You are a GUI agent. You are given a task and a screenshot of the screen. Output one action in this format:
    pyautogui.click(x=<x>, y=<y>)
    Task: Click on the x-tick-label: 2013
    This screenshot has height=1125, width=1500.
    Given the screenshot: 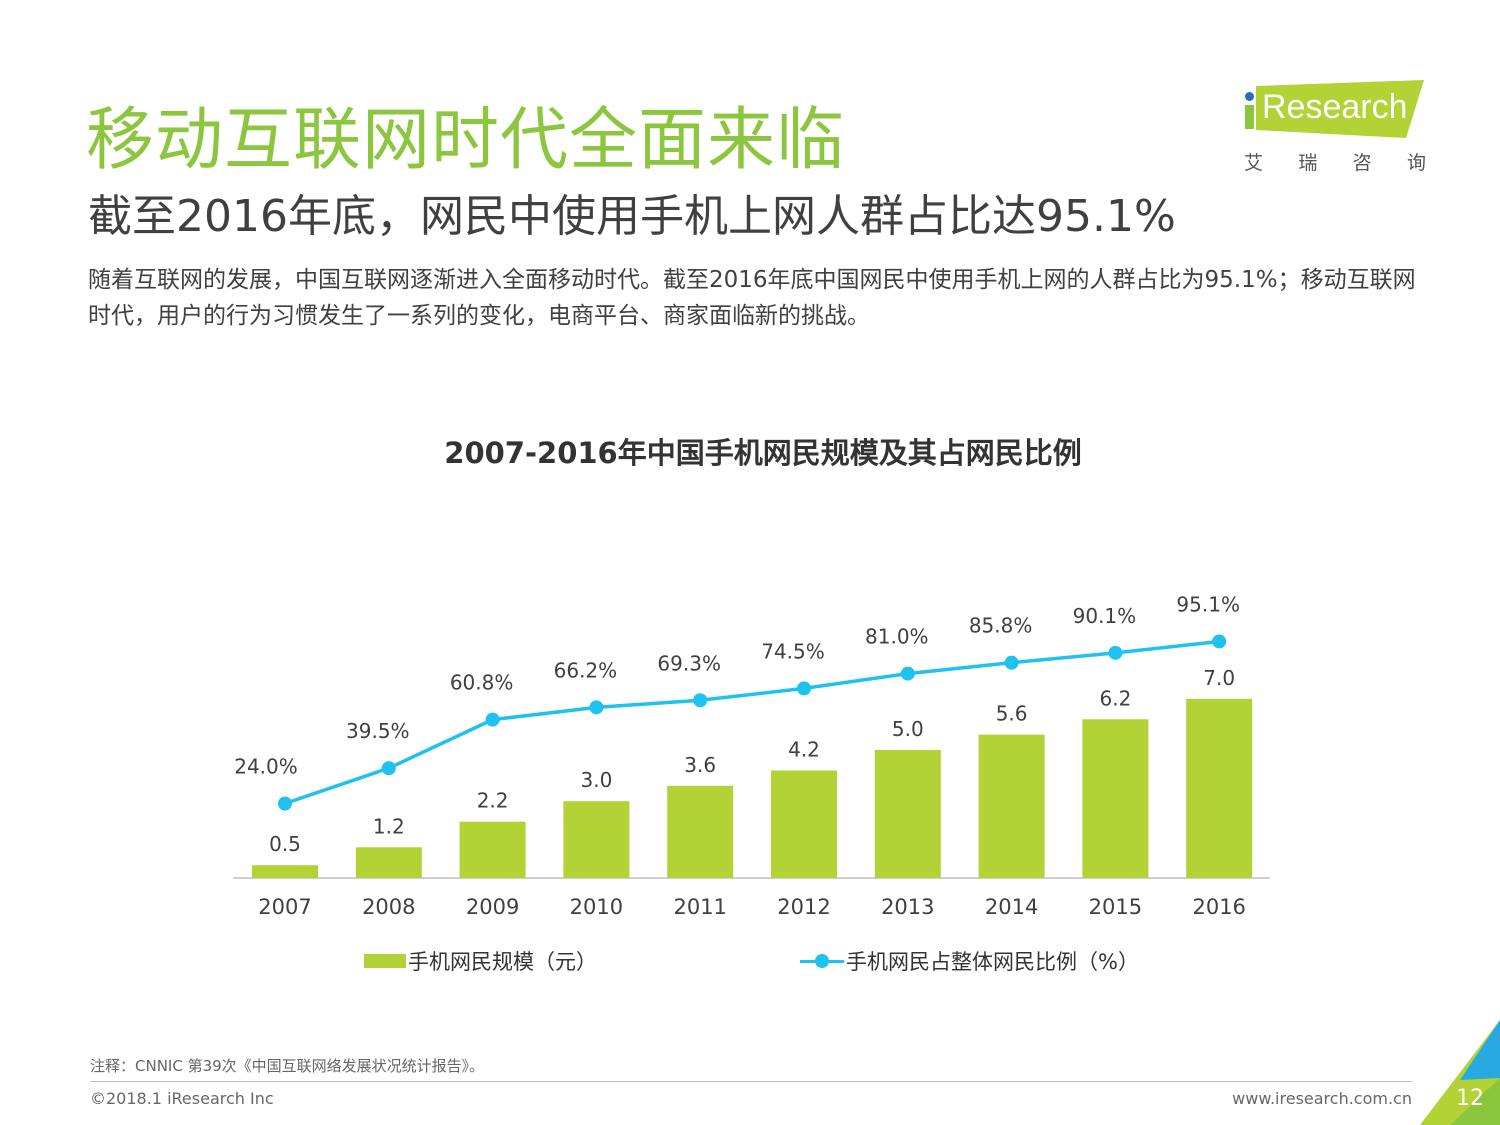 What is the action you would take?
    pyautogui.click(x=907, y=907)
    